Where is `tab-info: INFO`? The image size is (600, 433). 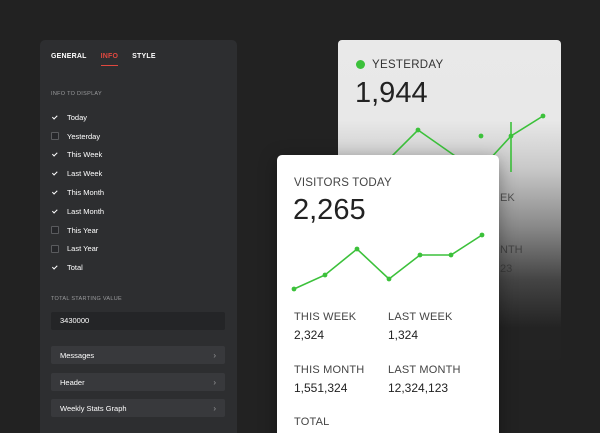 tab-info: INFO is located at coordinates (109, 59).